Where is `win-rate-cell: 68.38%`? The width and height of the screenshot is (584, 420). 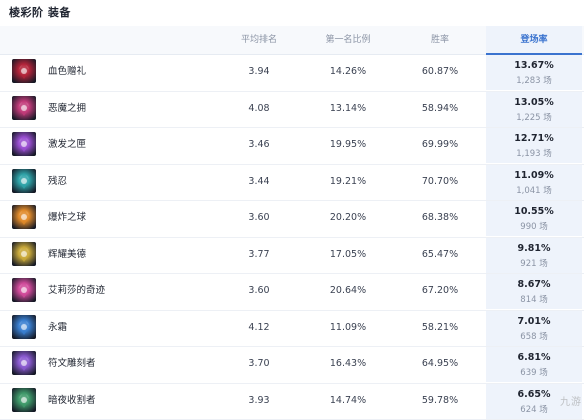
win-rate-cell: 68.38% is located at coordinates (440, 218).